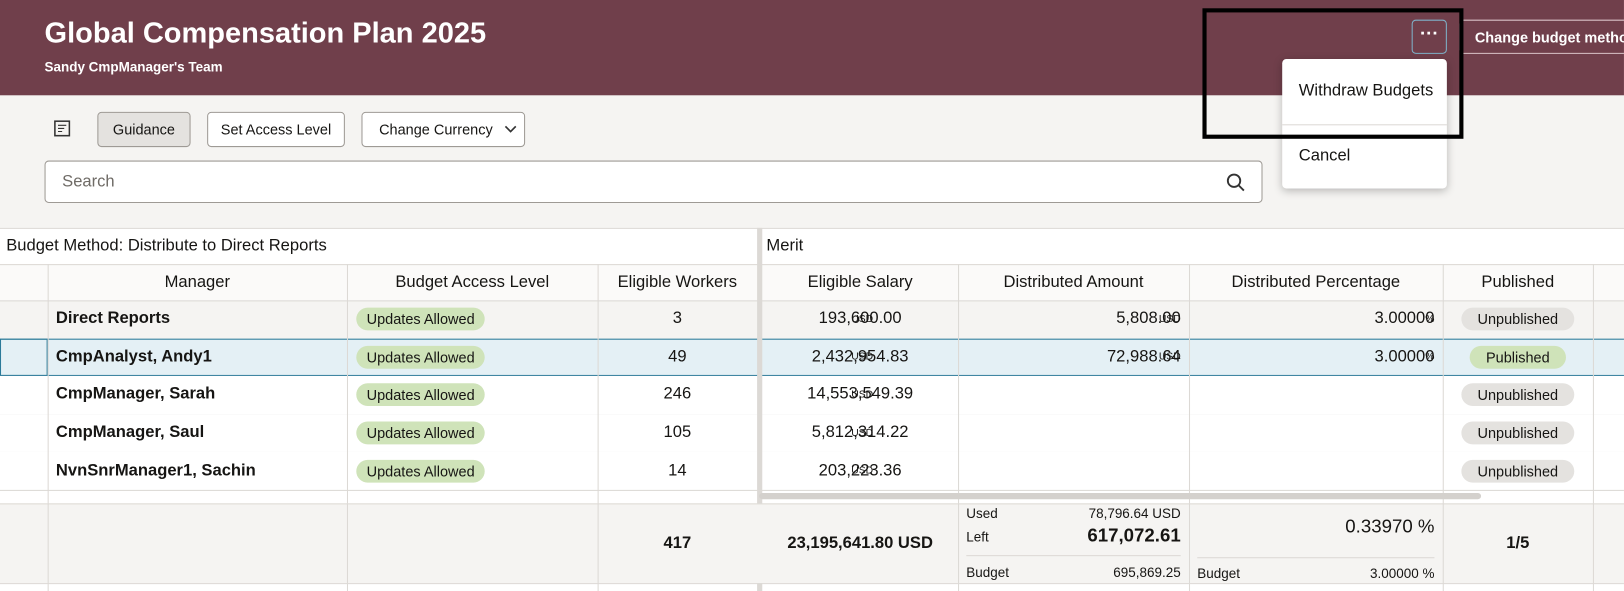  I want to click on subtitle: Sandy CmpManager's Team, so click(133, 67).